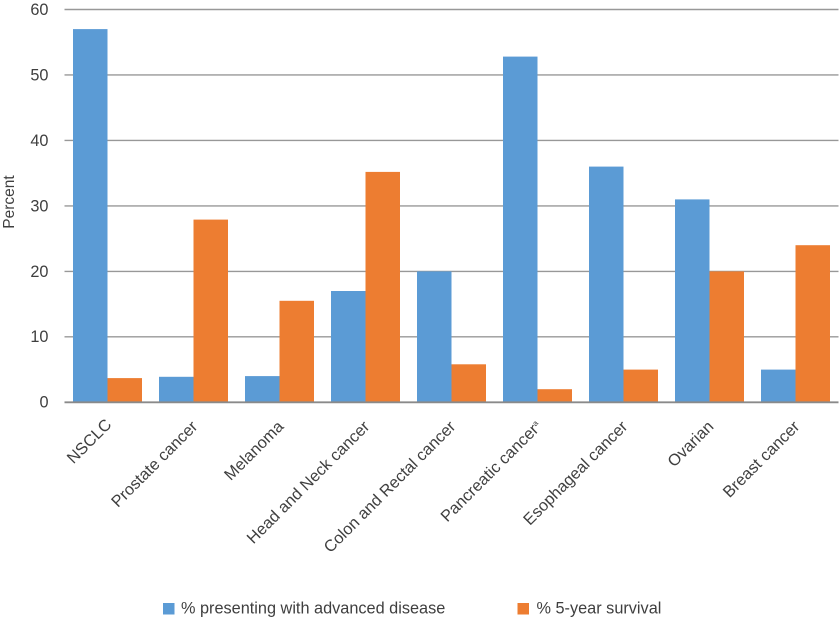 This screenshot has width=840, height=619. I want to click on svg-text:% presenting with advanced dis: % presenting with advanced disease, so click(313, 609).